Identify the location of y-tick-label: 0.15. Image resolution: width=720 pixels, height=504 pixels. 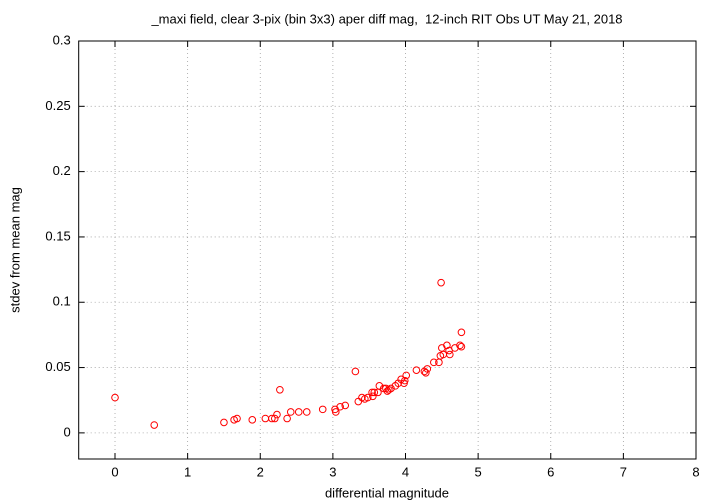
(57, 235).